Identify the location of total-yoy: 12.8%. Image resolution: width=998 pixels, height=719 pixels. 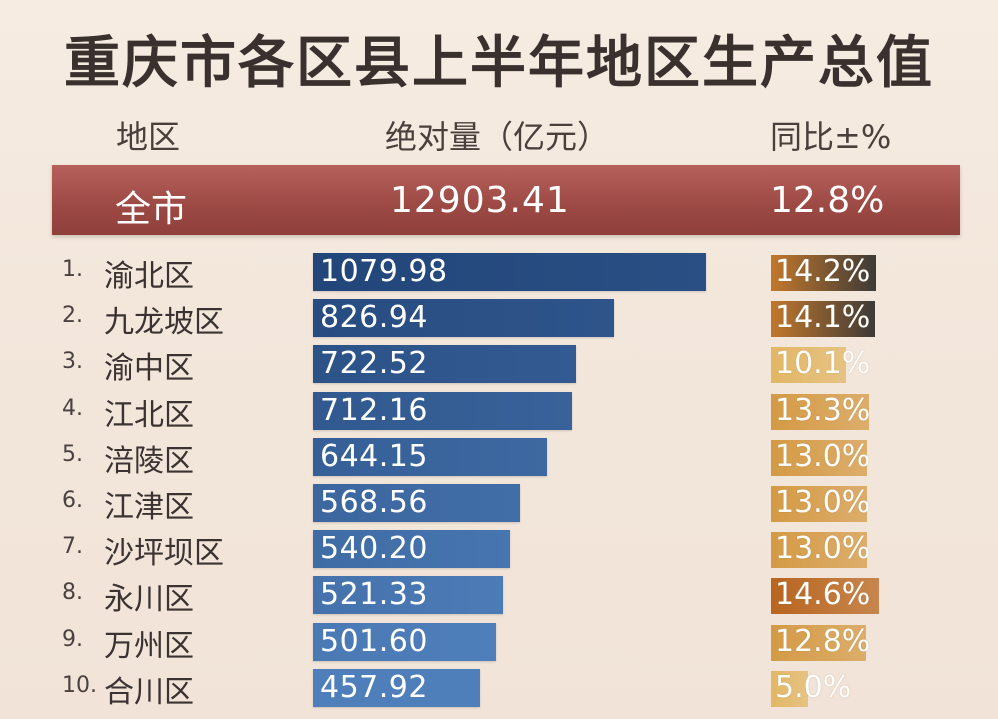
(827, 200).